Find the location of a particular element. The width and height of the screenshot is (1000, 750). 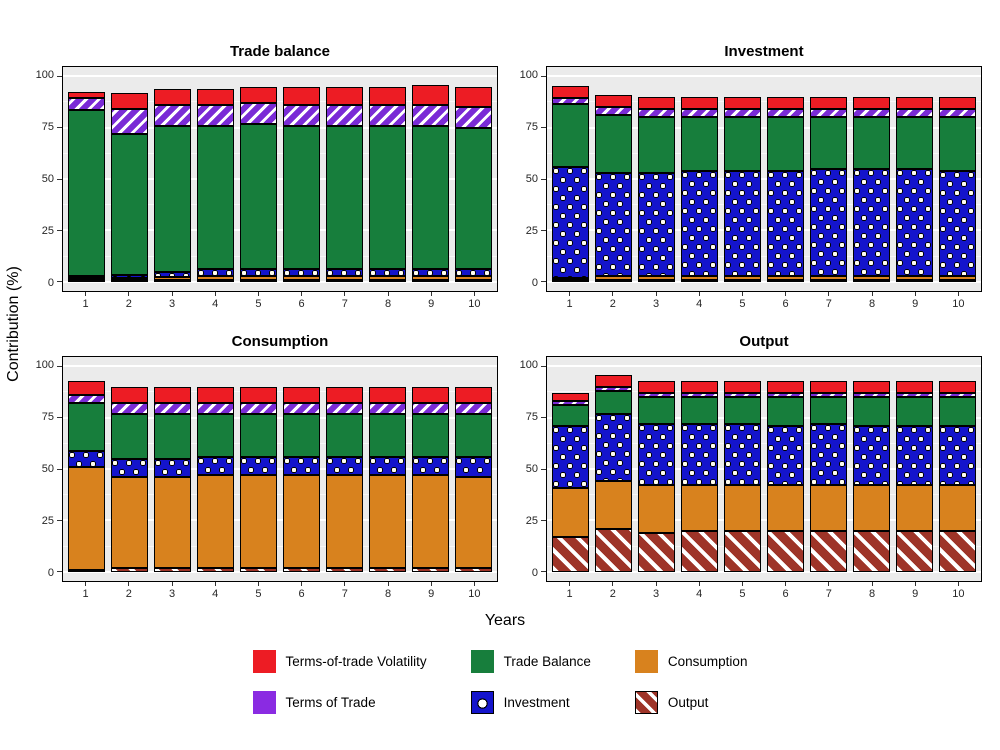

x-tick: 6 is located at coordinates (301, 591).